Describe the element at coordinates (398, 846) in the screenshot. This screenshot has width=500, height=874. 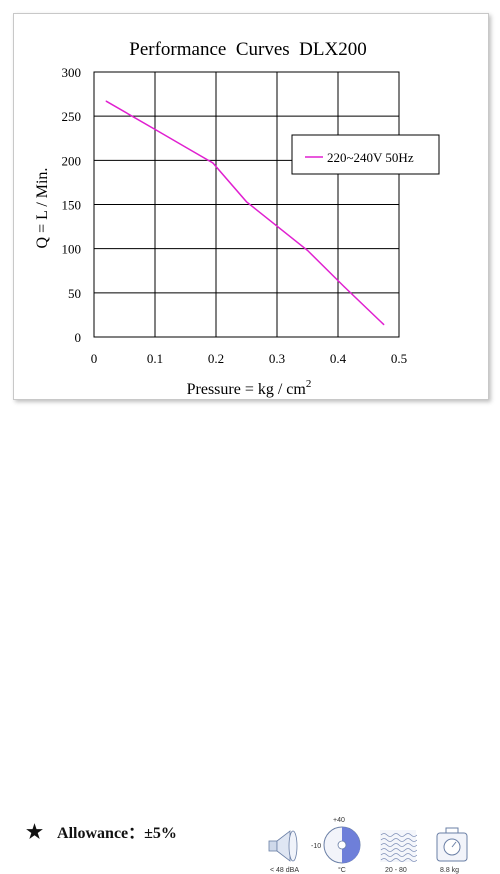
I see `humidity-waves-icon` at that location.